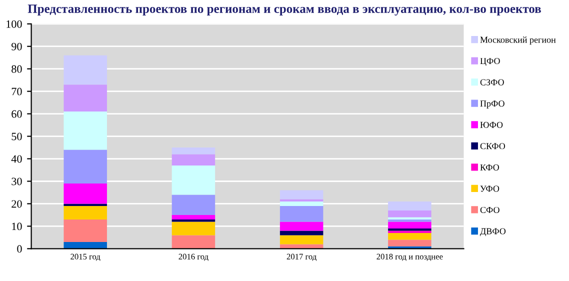  I want to click on chart-title: Представленность проектов по регионам и срокам ввода в эксплуатацию, кол-во проектов, so click(284, 10).